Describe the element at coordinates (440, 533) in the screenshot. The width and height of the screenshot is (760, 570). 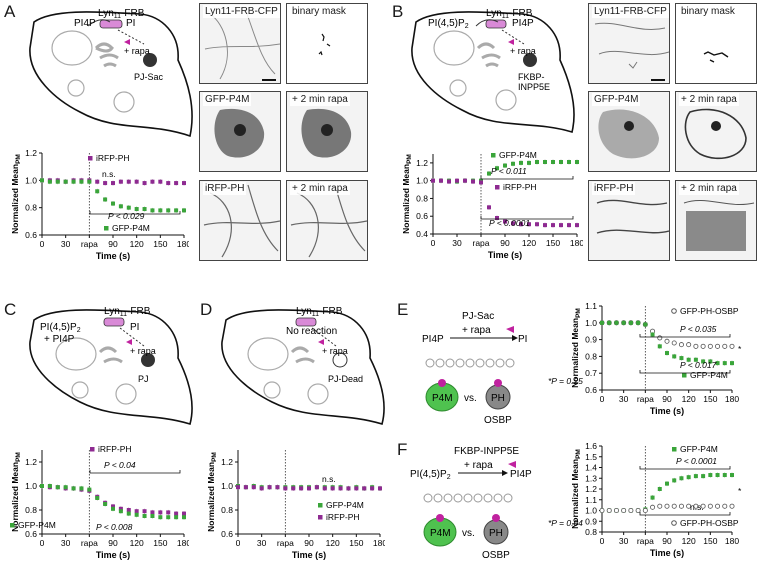
I see `probe1-label: P4M` at that location.